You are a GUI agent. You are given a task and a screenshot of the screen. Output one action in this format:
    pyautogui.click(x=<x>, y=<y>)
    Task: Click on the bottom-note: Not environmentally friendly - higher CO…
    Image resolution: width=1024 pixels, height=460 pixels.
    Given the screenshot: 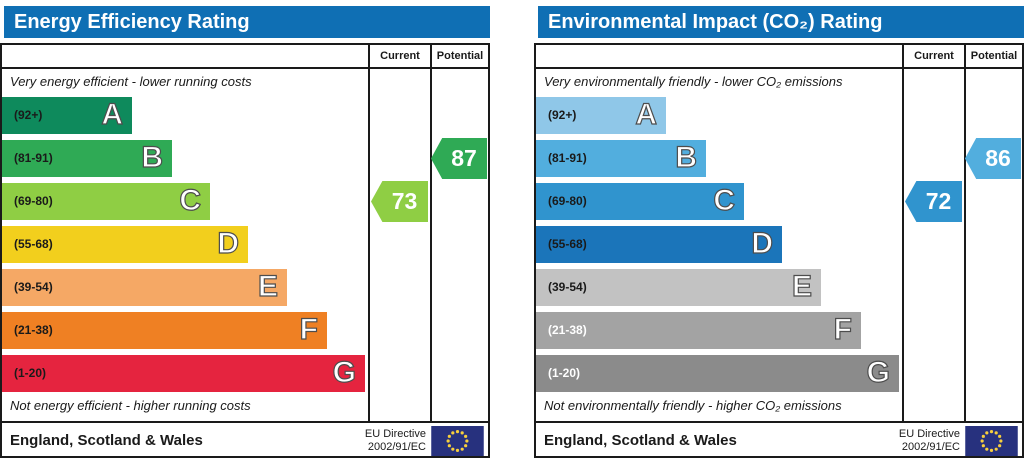 What is the action you would take?
    pyautogui.click(x=693, y=405)
    